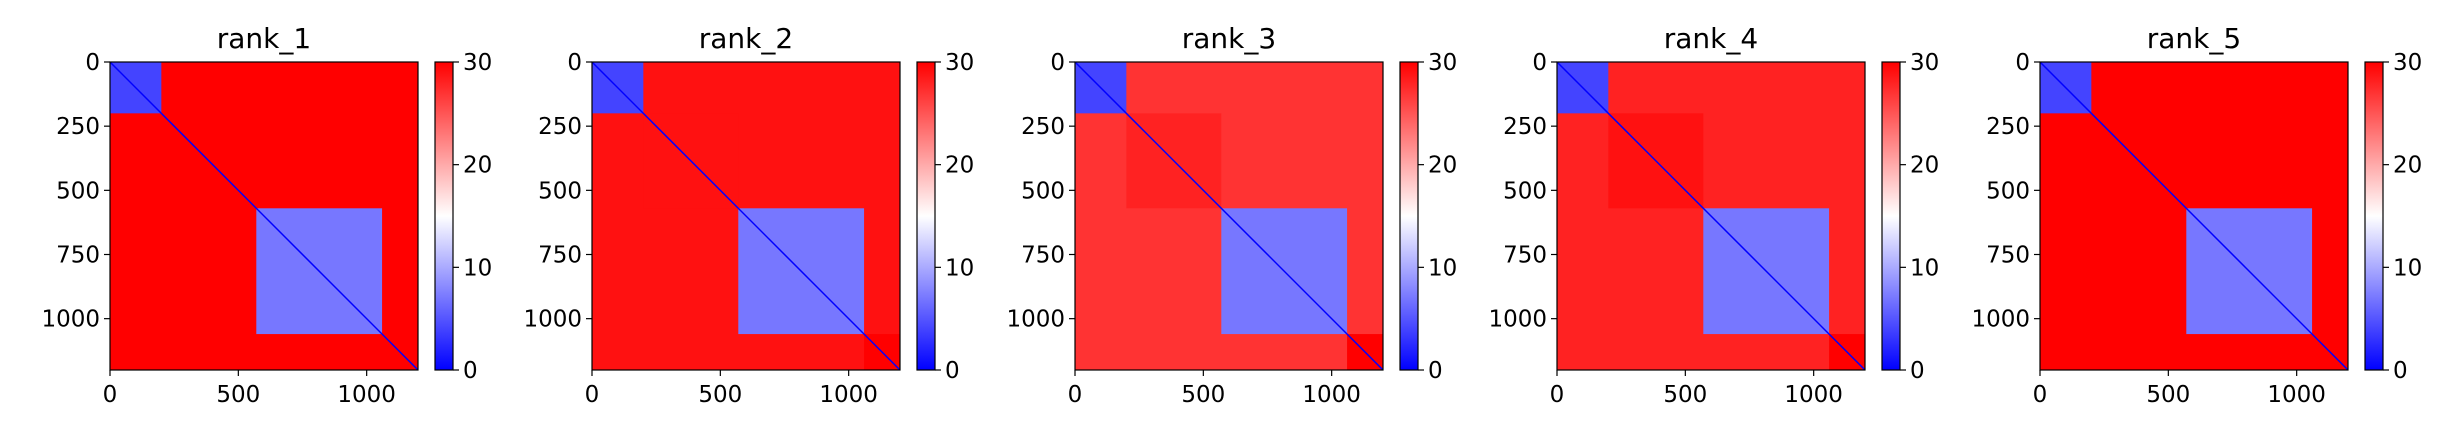 The width and height of the screenshot is (2452, 438). What do you see at coordinates (264, 38) in the screenshot?
I see `panel-title: rank_1` at bounding box center [264, 38].